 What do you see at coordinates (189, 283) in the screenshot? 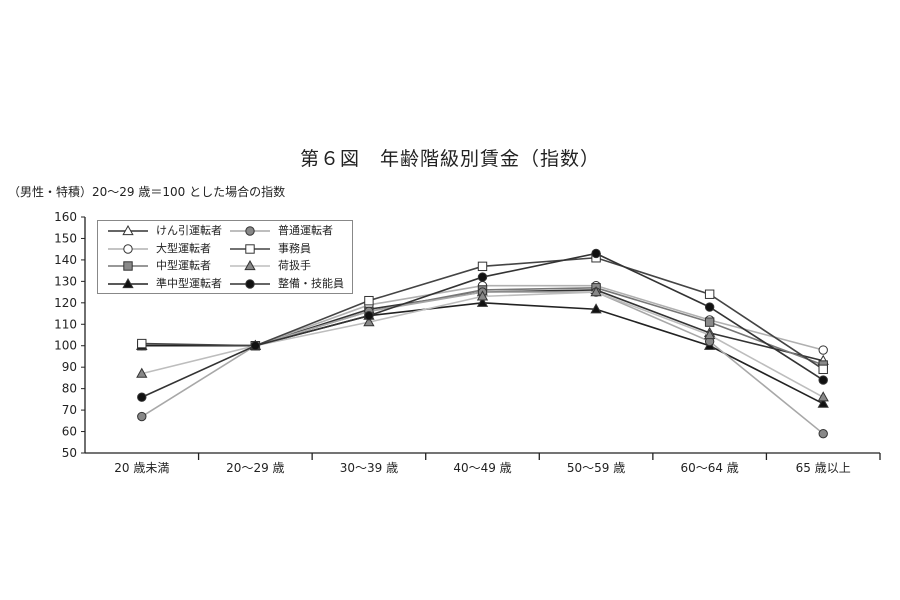
I see `legend-label: 準中型運転者` at bounding box center [189, 283].